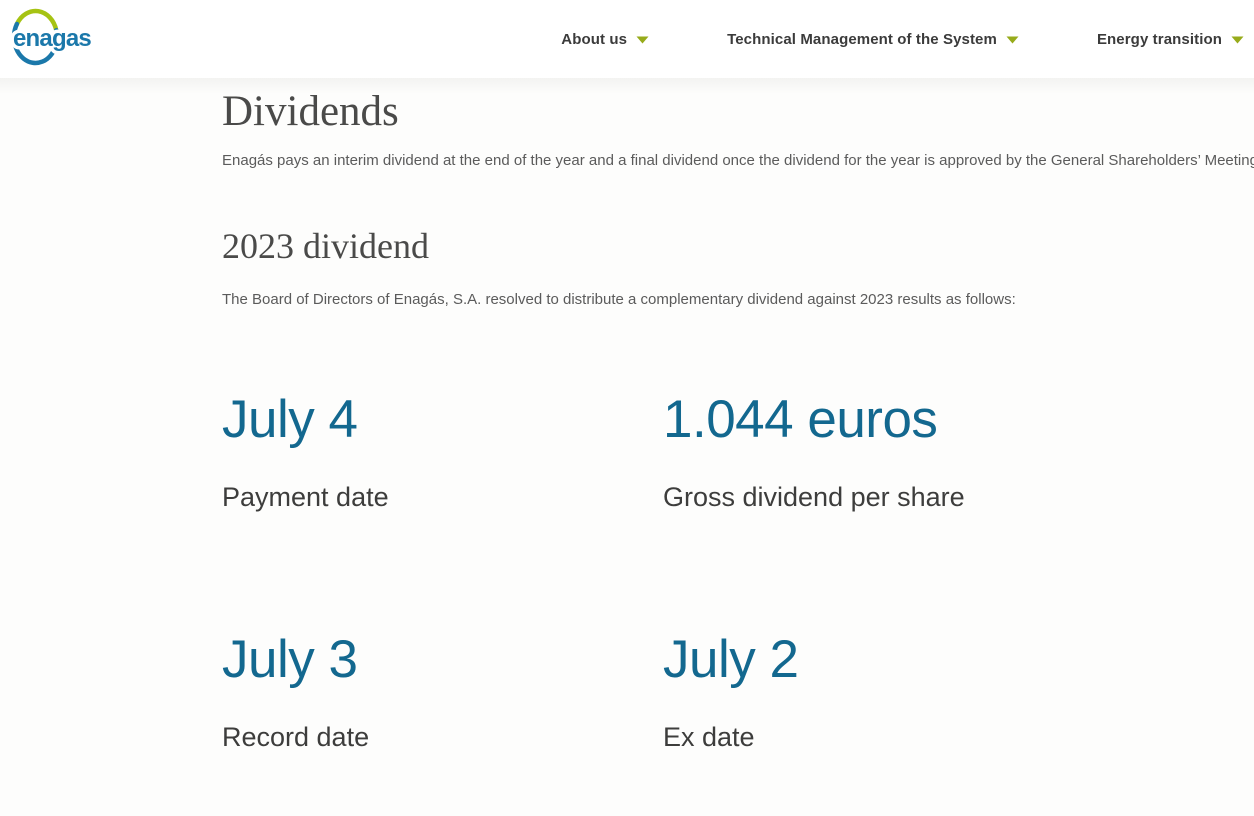 The image size is (1254, 816). I want to click on nav-item-energy-transition: Energy transition, so click(1170, 39).